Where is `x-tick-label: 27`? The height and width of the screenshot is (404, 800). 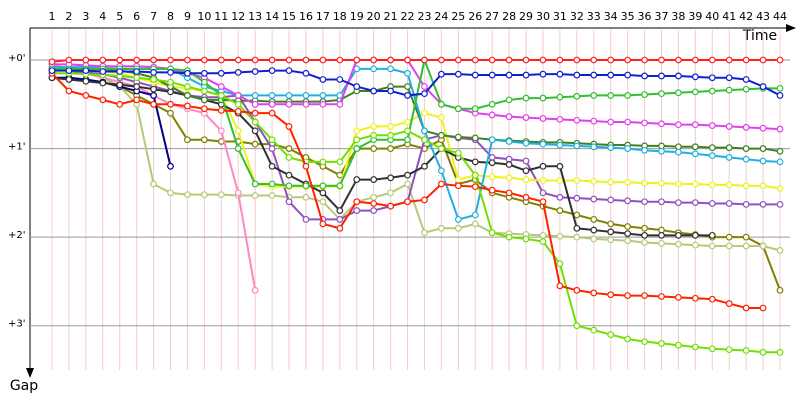 x-tick-label: 27 is located at coordinates (492, 16).